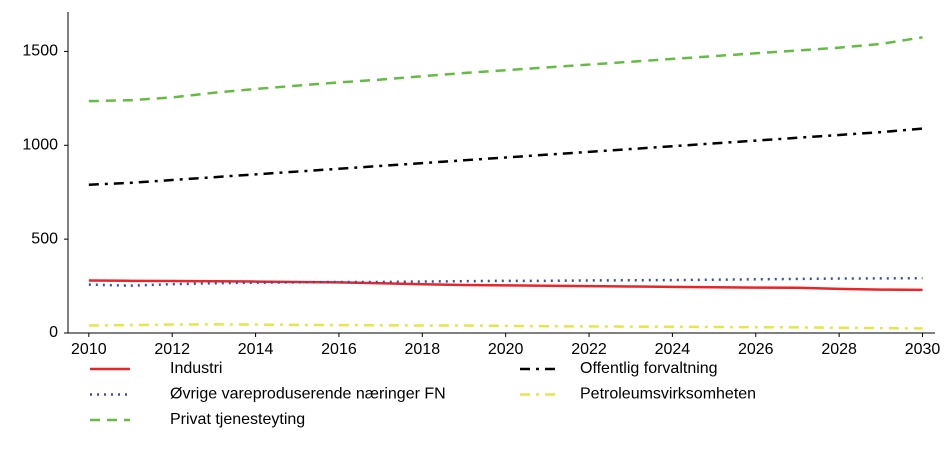  What do you see at coordinates (756, 349) in the screenshot?
I see `x-tick-label: 2026` at bounding box center [756, 349].